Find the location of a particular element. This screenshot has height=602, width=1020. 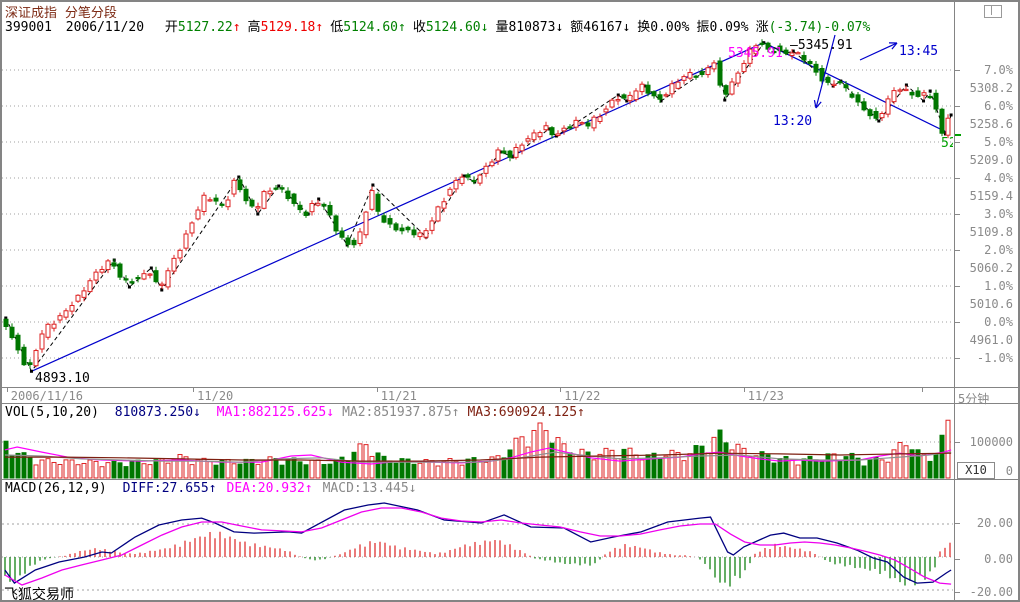

volume-chart is located at coordinates (477, 441).